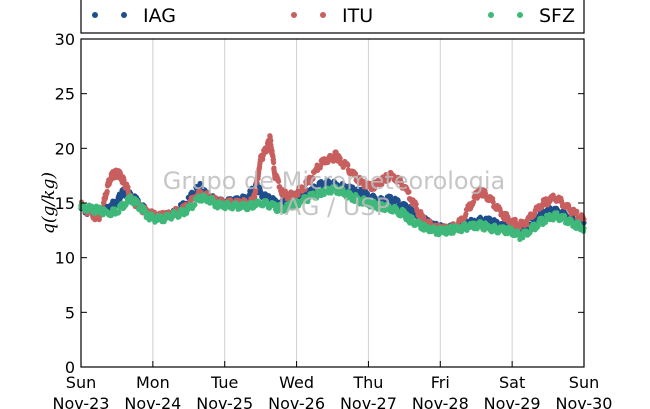 The image size is (650, 409). Describe the element at coordinates (65, 148) in the screenshot. I see `y-tick-label: 20` at that location.